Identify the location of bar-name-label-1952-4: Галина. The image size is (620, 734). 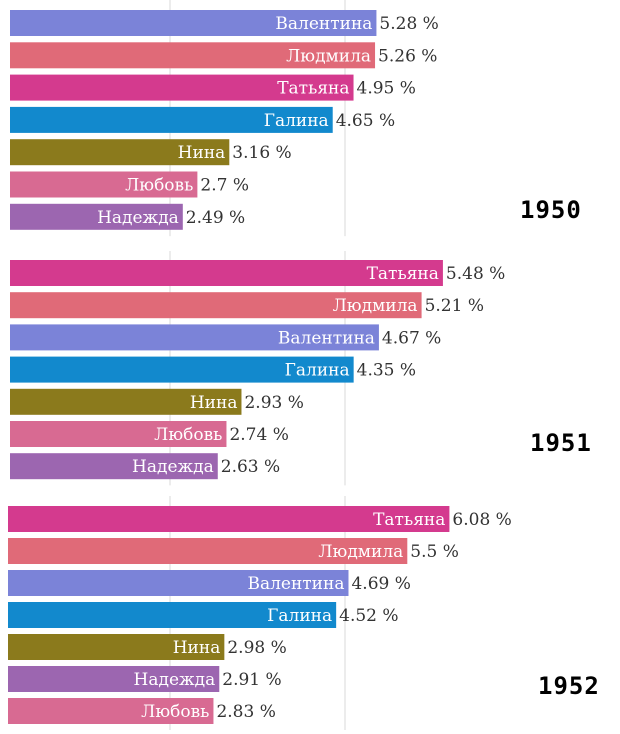
(299, 616).